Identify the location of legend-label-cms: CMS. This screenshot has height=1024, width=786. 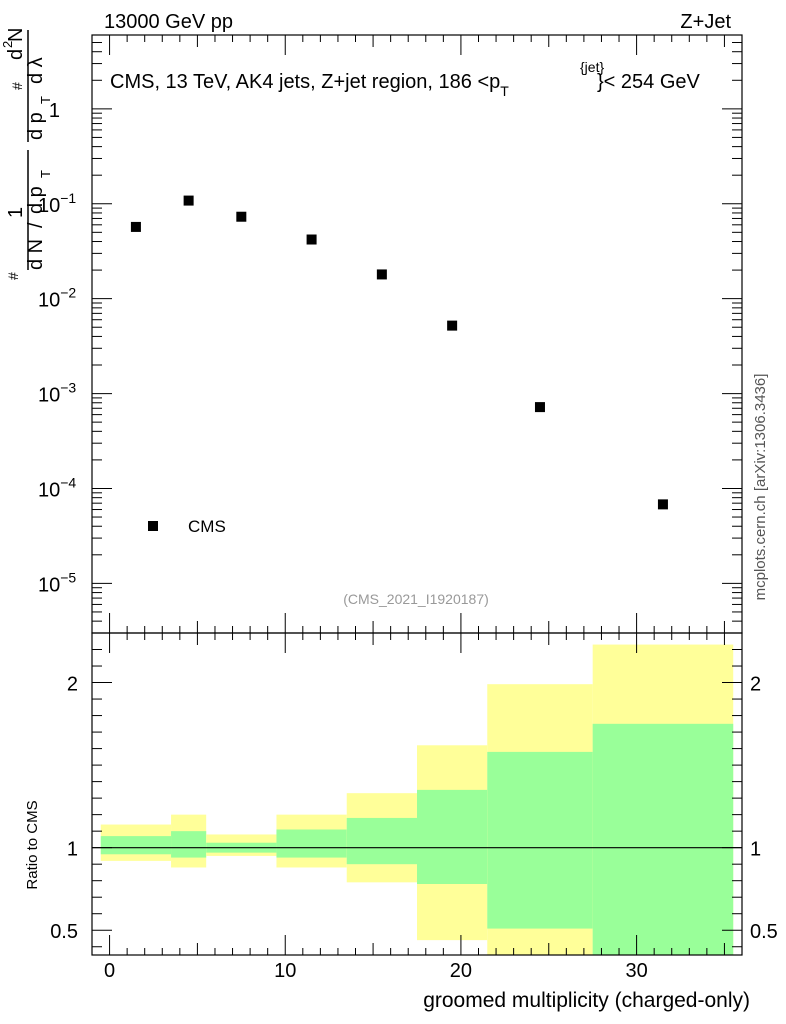
(207, 526).